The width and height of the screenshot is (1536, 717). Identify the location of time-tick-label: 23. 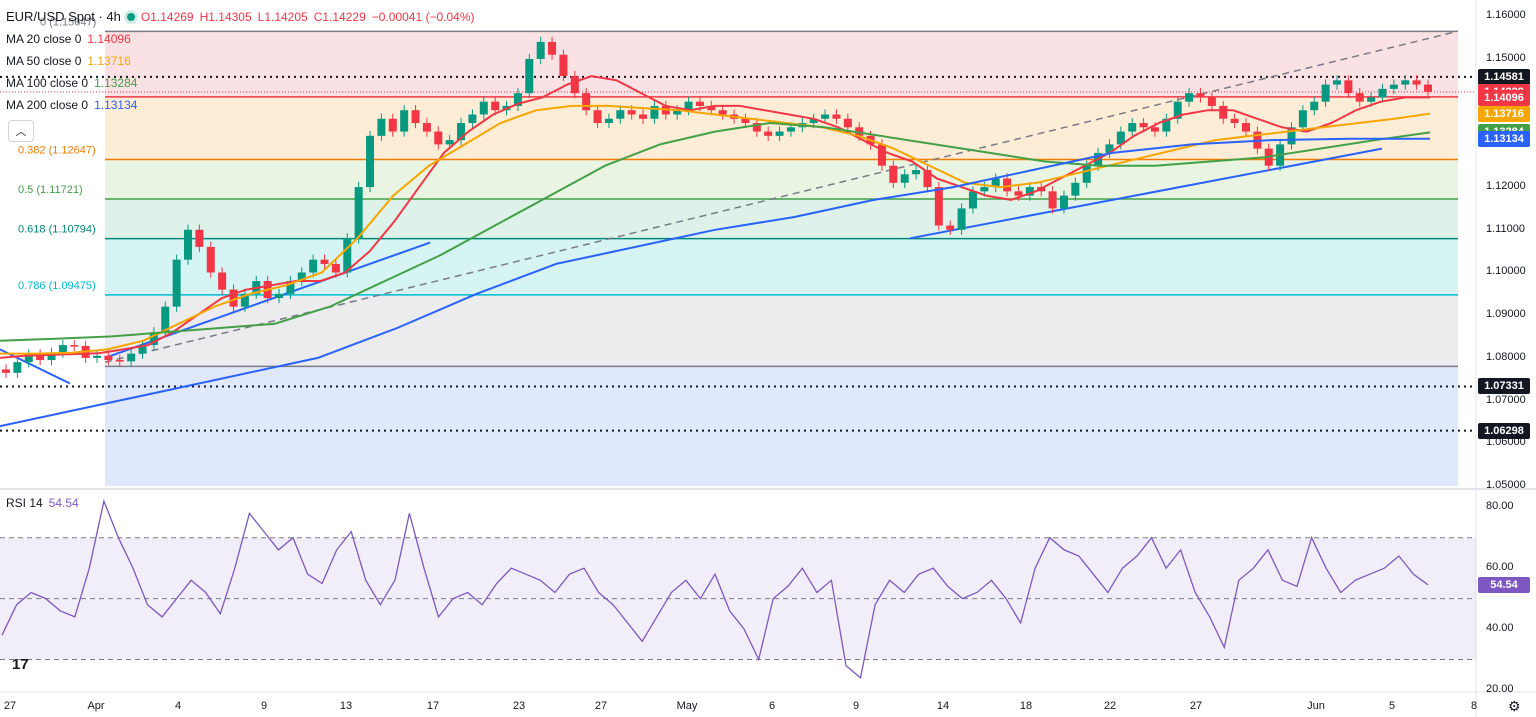
(519, 706).